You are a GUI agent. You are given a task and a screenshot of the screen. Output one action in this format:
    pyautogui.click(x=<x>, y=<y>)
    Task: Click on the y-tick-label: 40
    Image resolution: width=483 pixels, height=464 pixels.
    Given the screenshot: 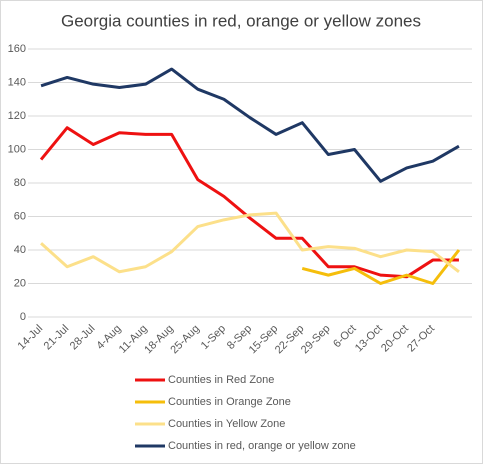 What is the action you would take?
    pyautogui.click(x=20, y=250)
    